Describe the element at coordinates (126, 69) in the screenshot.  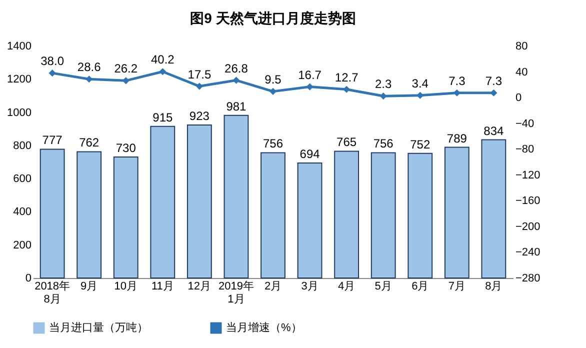
I see `data-label: 26.2` at that location.